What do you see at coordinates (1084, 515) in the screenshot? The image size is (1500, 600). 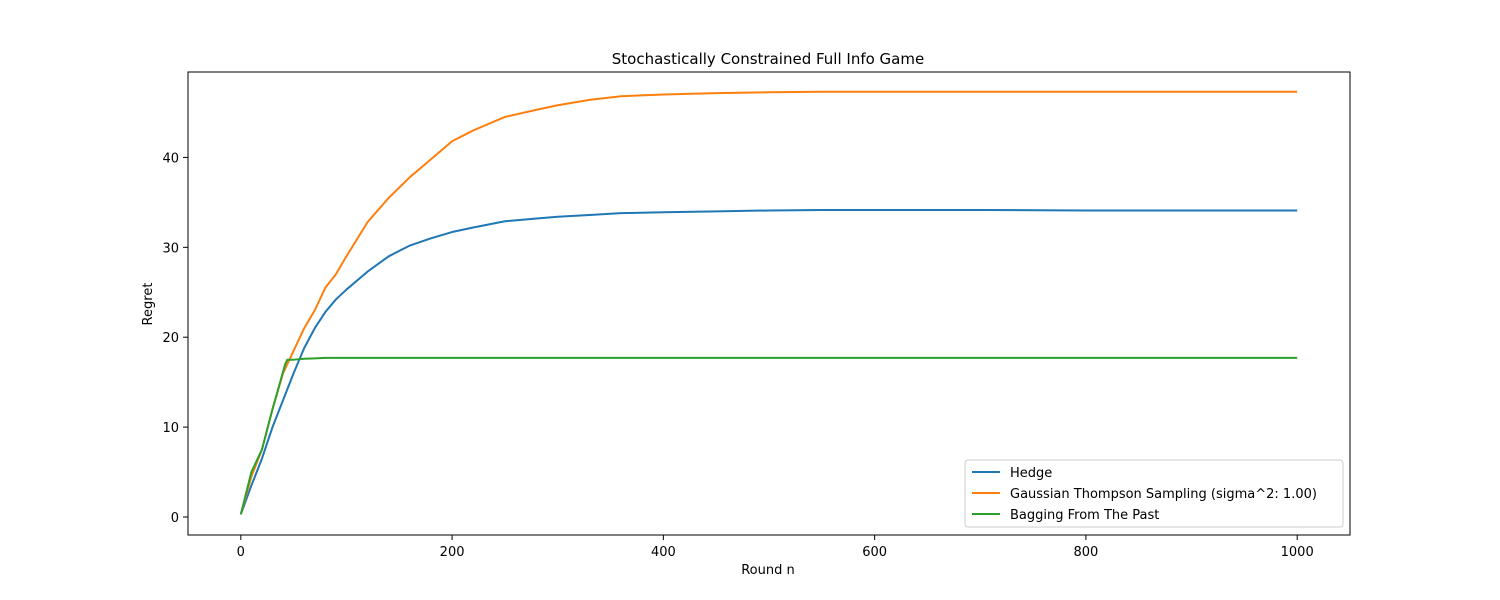 I see `legend-label-bagging: Bagging From The Past` at bounding box center [1084, 515].